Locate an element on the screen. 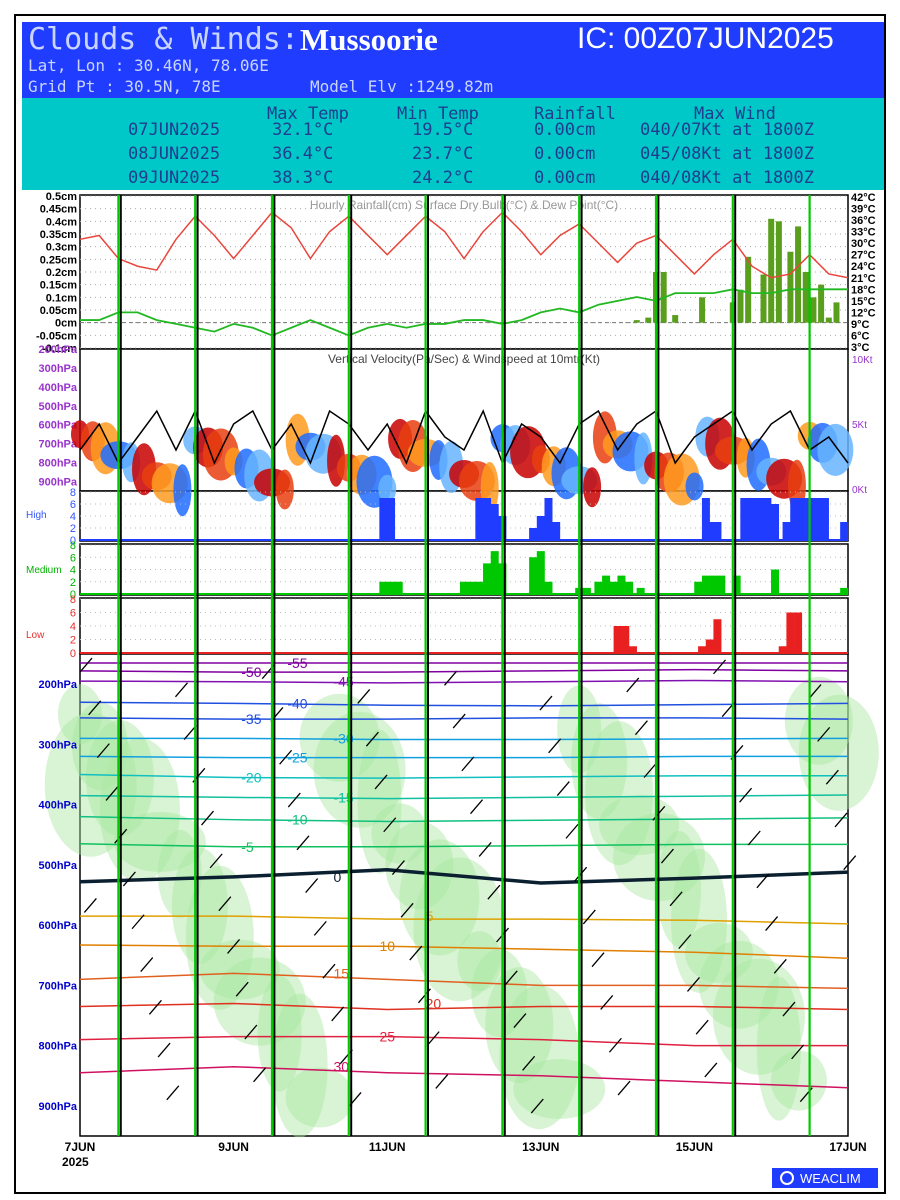  temp-tick-label: 36°C is located at coordinates (863, 221).